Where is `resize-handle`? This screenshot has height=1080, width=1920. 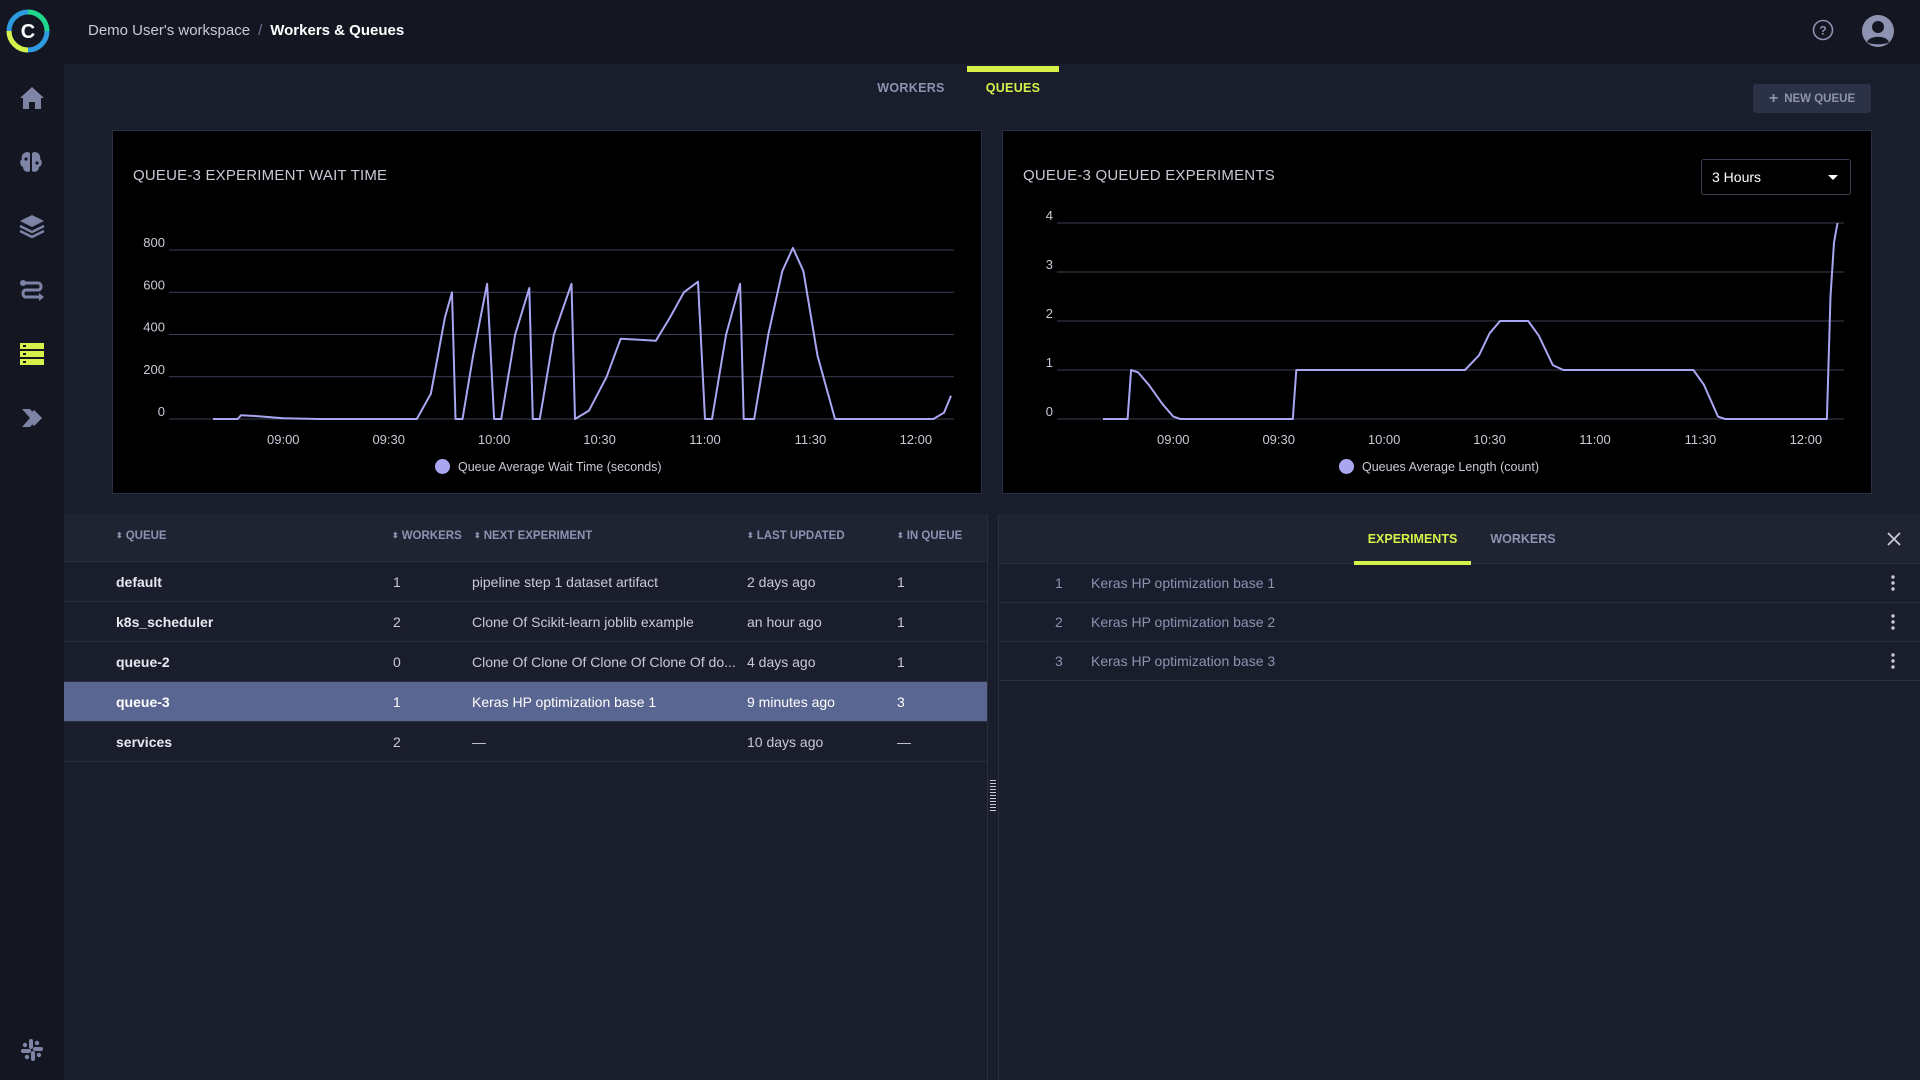
resize-handle is located at coordinates (993, 796).